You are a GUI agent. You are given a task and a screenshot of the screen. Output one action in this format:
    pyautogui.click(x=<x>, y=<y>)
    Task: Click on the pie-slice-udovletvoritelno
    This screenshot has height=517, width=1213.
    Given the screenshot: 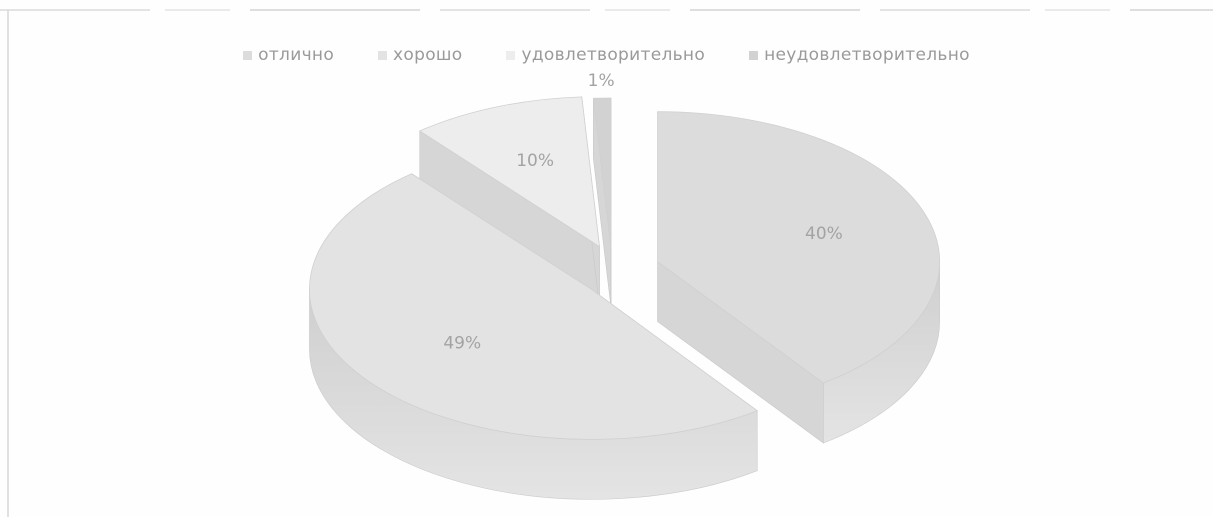 What is the action you would take?
    pyautogui.click(x=509, y=202)
    